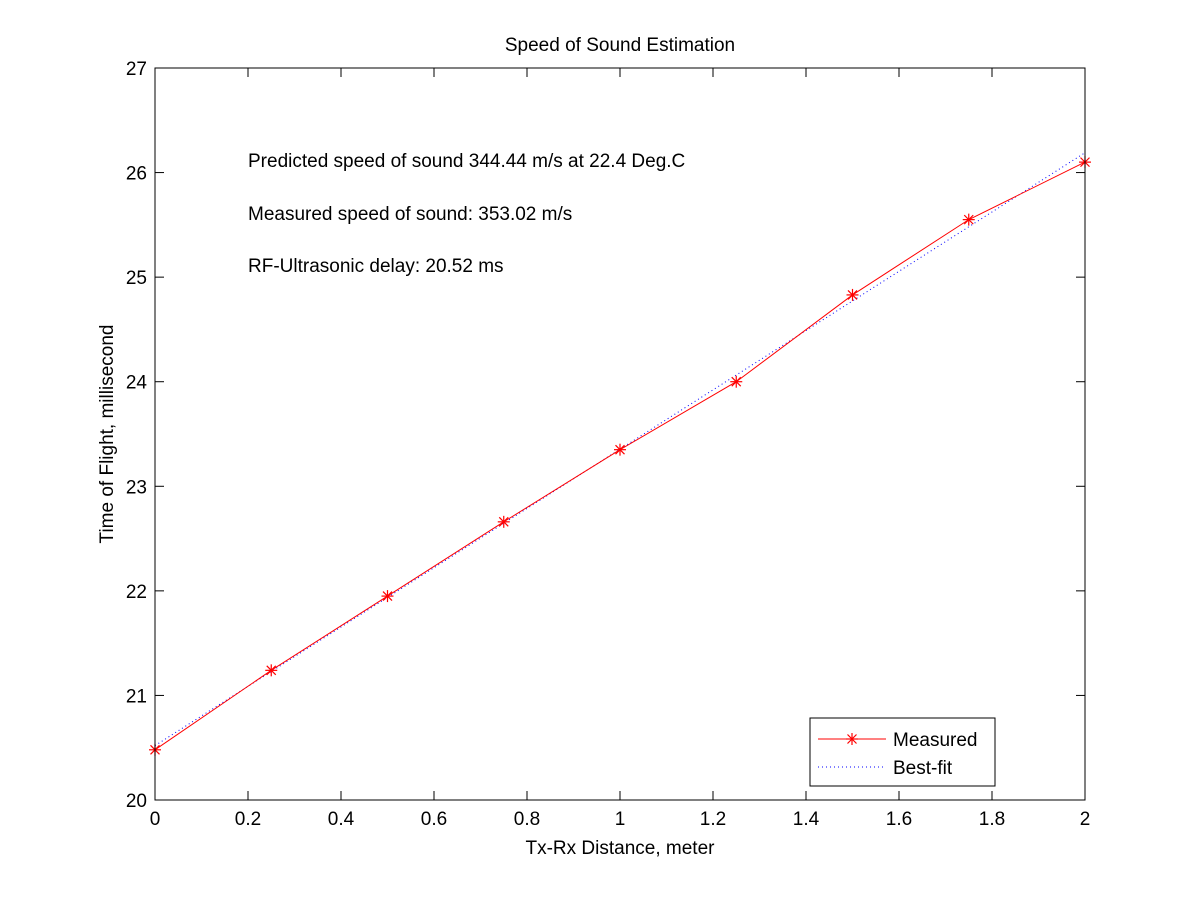 The height and width of the screenshot is (900, 1200). What do you see at coordinates (136, 696) in the screenshot?
I see `y-tick-label: 21` at bounding box center [136, 696].